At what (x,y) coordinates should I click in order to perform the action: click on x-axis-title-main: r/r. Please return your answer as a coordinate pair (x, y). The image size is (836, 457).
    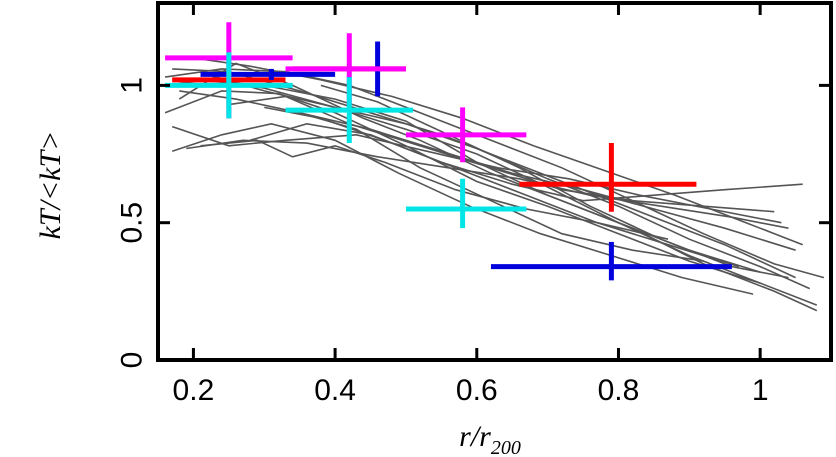
    Looking at the image, I should click on (475, 436).